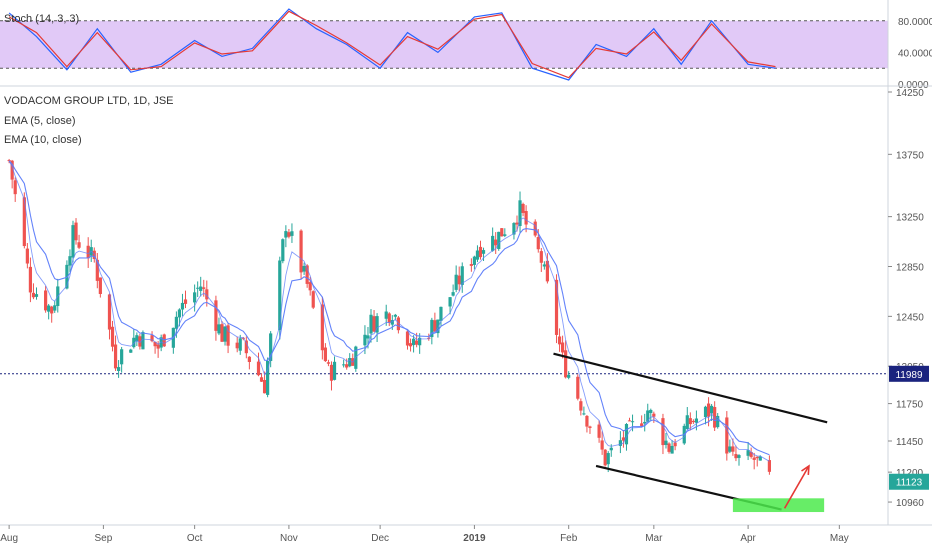 The width and height of the screenshot is (932, 555). What do you see at coordinates (89, 101) in the screenshot?
I see `price-title: VODACOM GROUP LTD, 1D, JSE` at bounding box center [89, 101].